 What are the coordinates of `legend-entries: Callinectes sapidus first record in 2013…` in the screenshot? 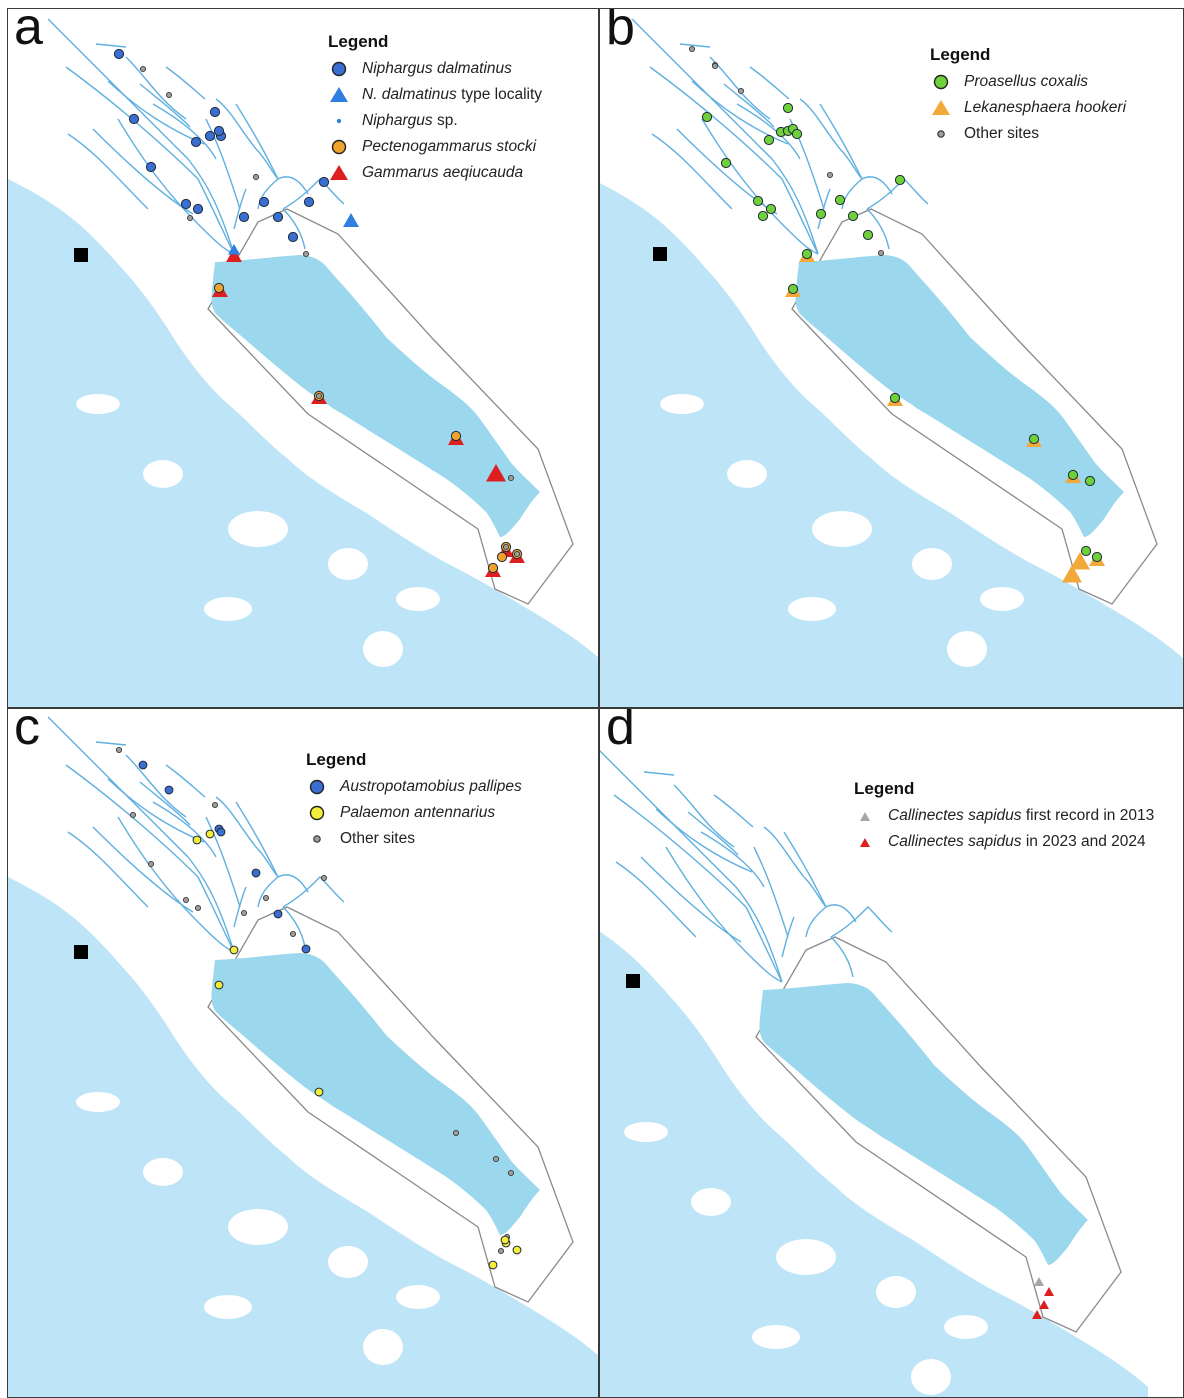 It's located at (1004, 829).